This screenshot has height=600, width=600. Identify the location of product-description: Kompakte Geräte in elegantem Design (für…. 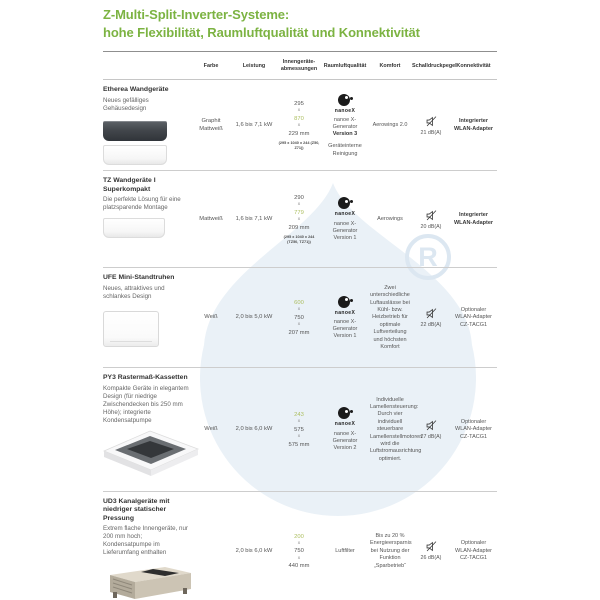
(146, 404).